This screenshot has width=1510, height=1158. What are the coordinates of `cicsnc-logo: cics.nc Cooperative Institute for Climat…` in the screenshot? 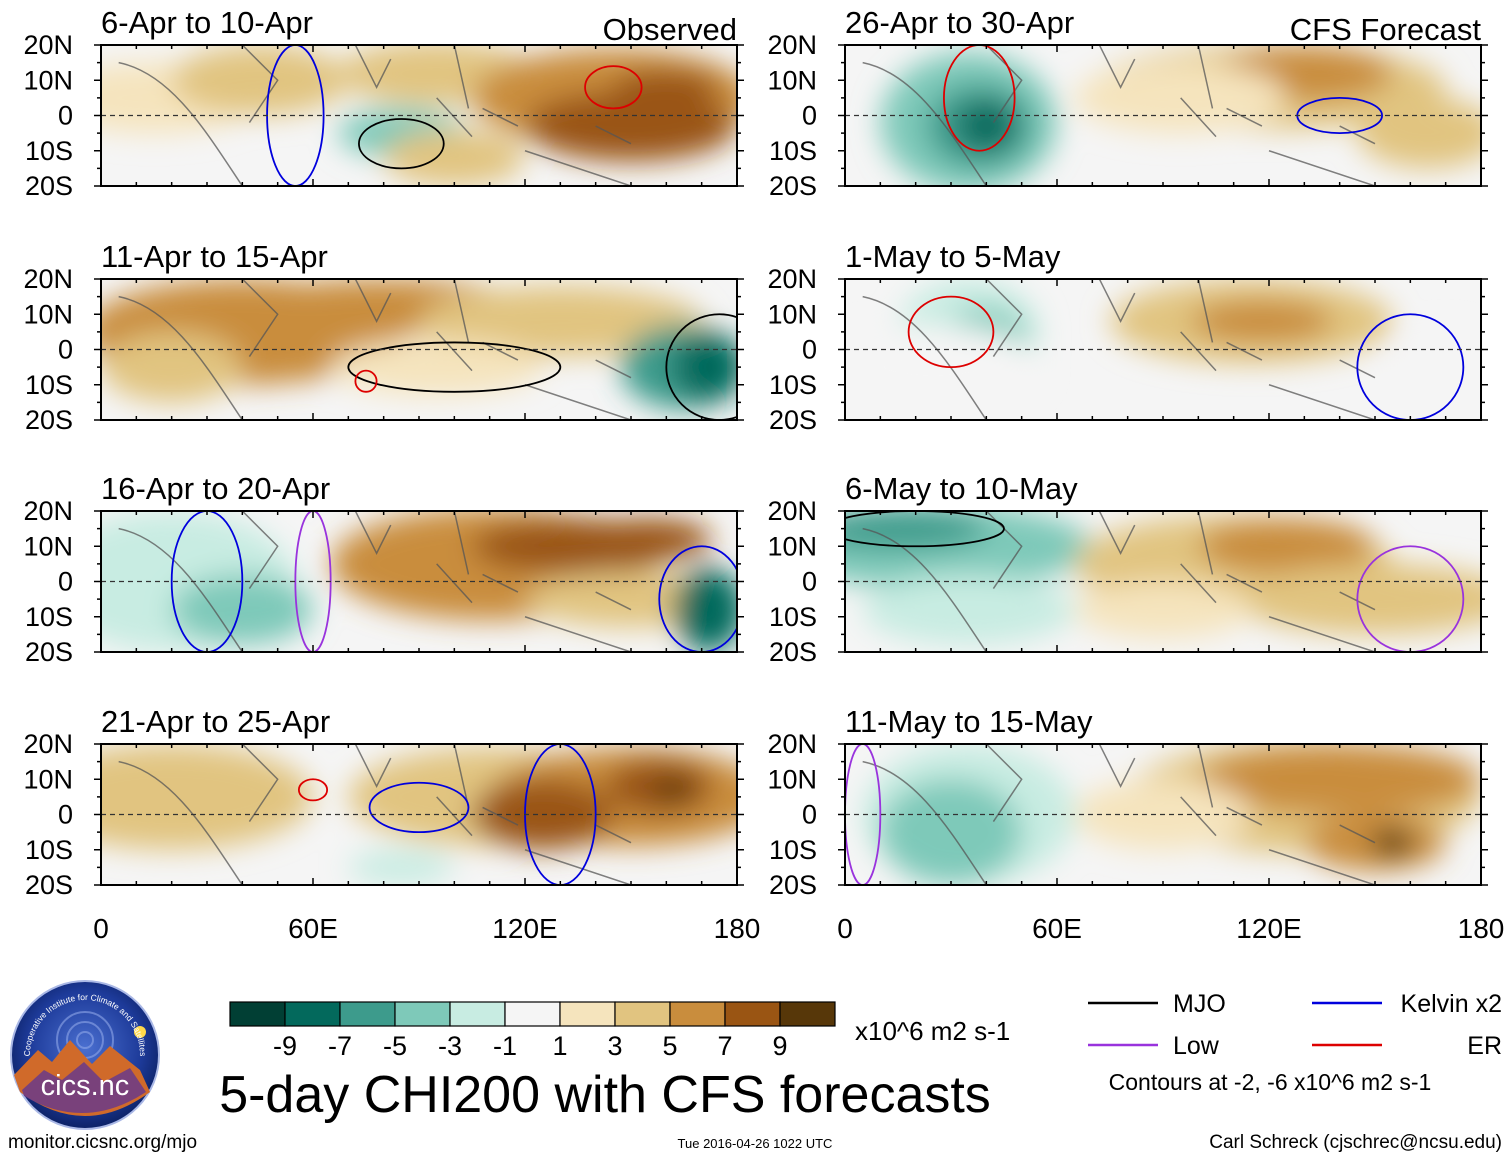 It's located at (85, 1055).